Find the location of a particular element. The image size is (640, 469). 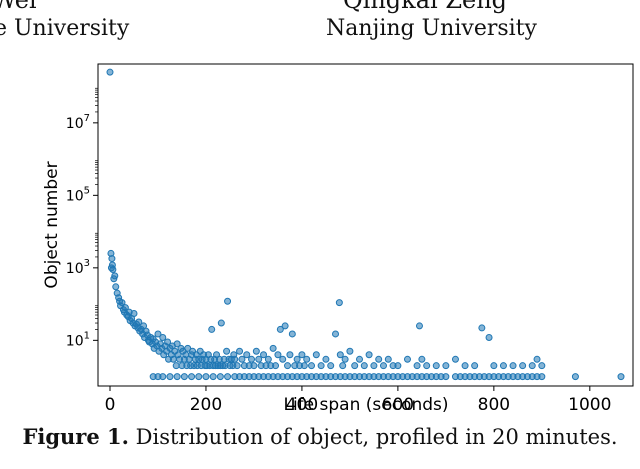

author-right-name: Qingkai Zeng is located at coordinates (425, 7).